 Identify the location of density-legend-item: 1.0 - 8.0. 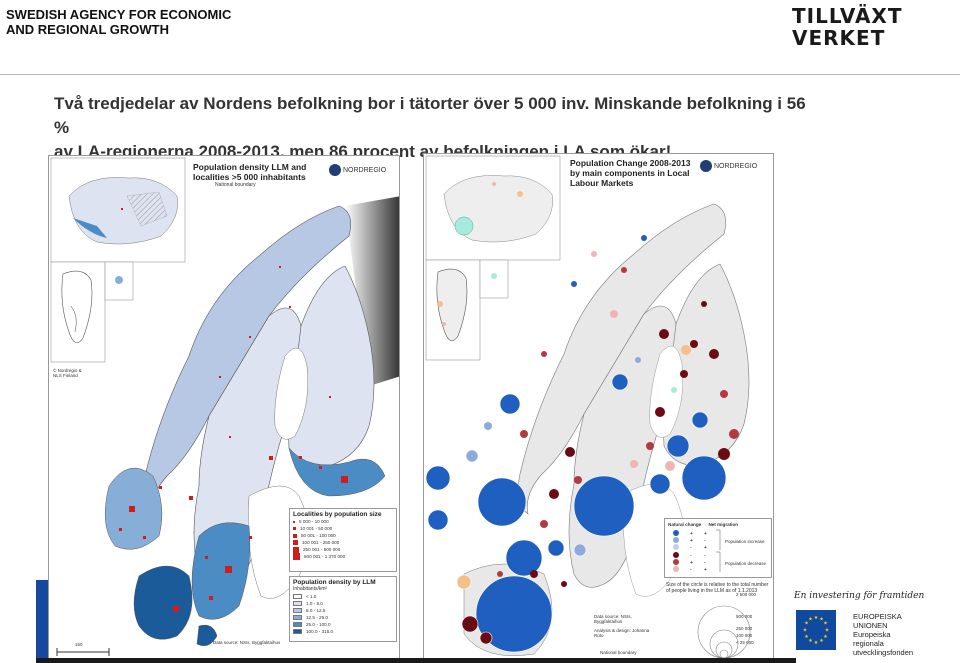
(343, 603).